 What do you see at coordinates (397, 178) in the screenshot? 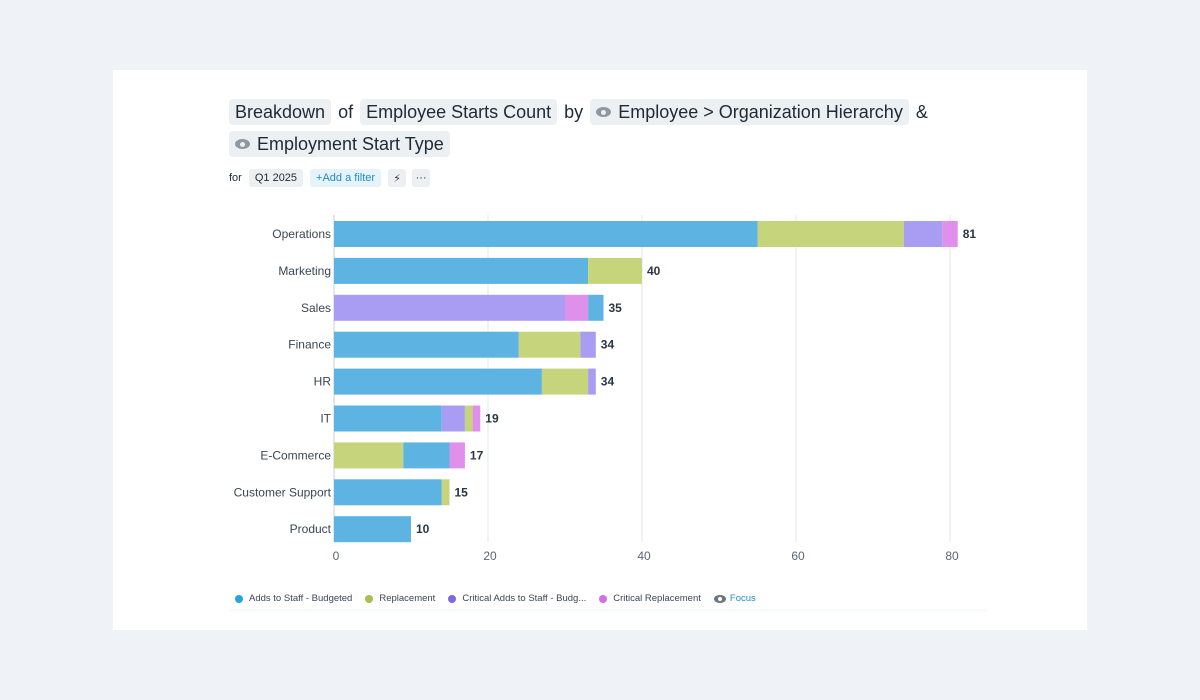
I see `bolt-icon: ⚡` at bounding box center [397, 178].